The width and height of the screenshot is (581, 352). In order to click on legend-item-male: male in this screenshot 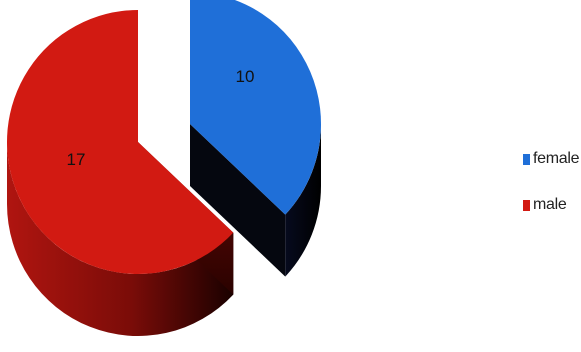, I will do `click(552, 205)`.